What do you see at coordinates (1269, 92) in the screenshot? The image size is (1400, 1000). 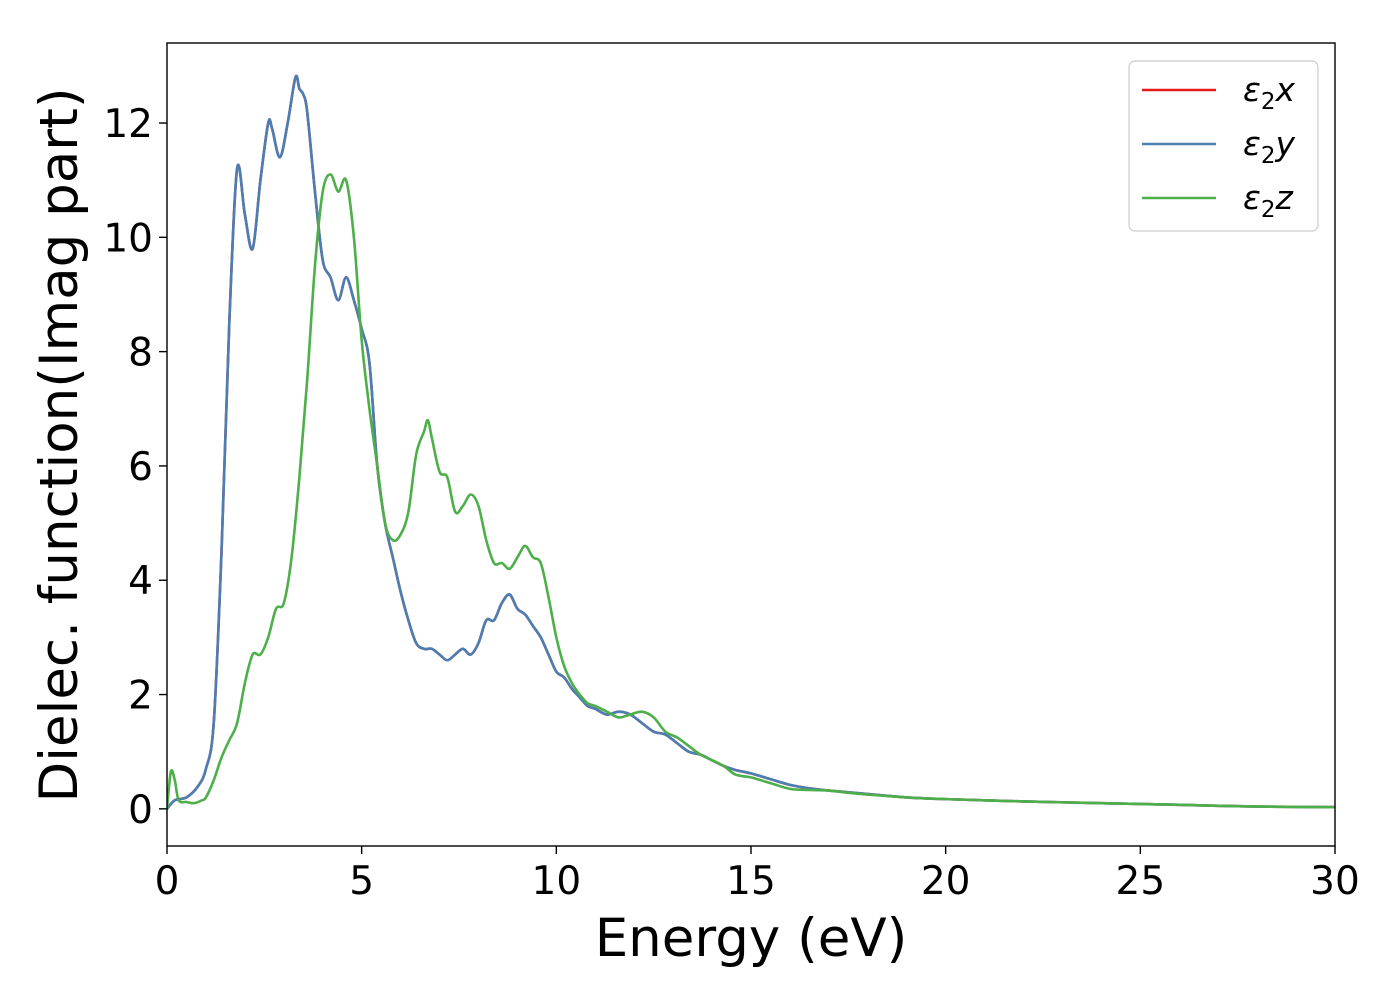 I see `legend-label-x: ε2x` at bounding box center [1269, 92].